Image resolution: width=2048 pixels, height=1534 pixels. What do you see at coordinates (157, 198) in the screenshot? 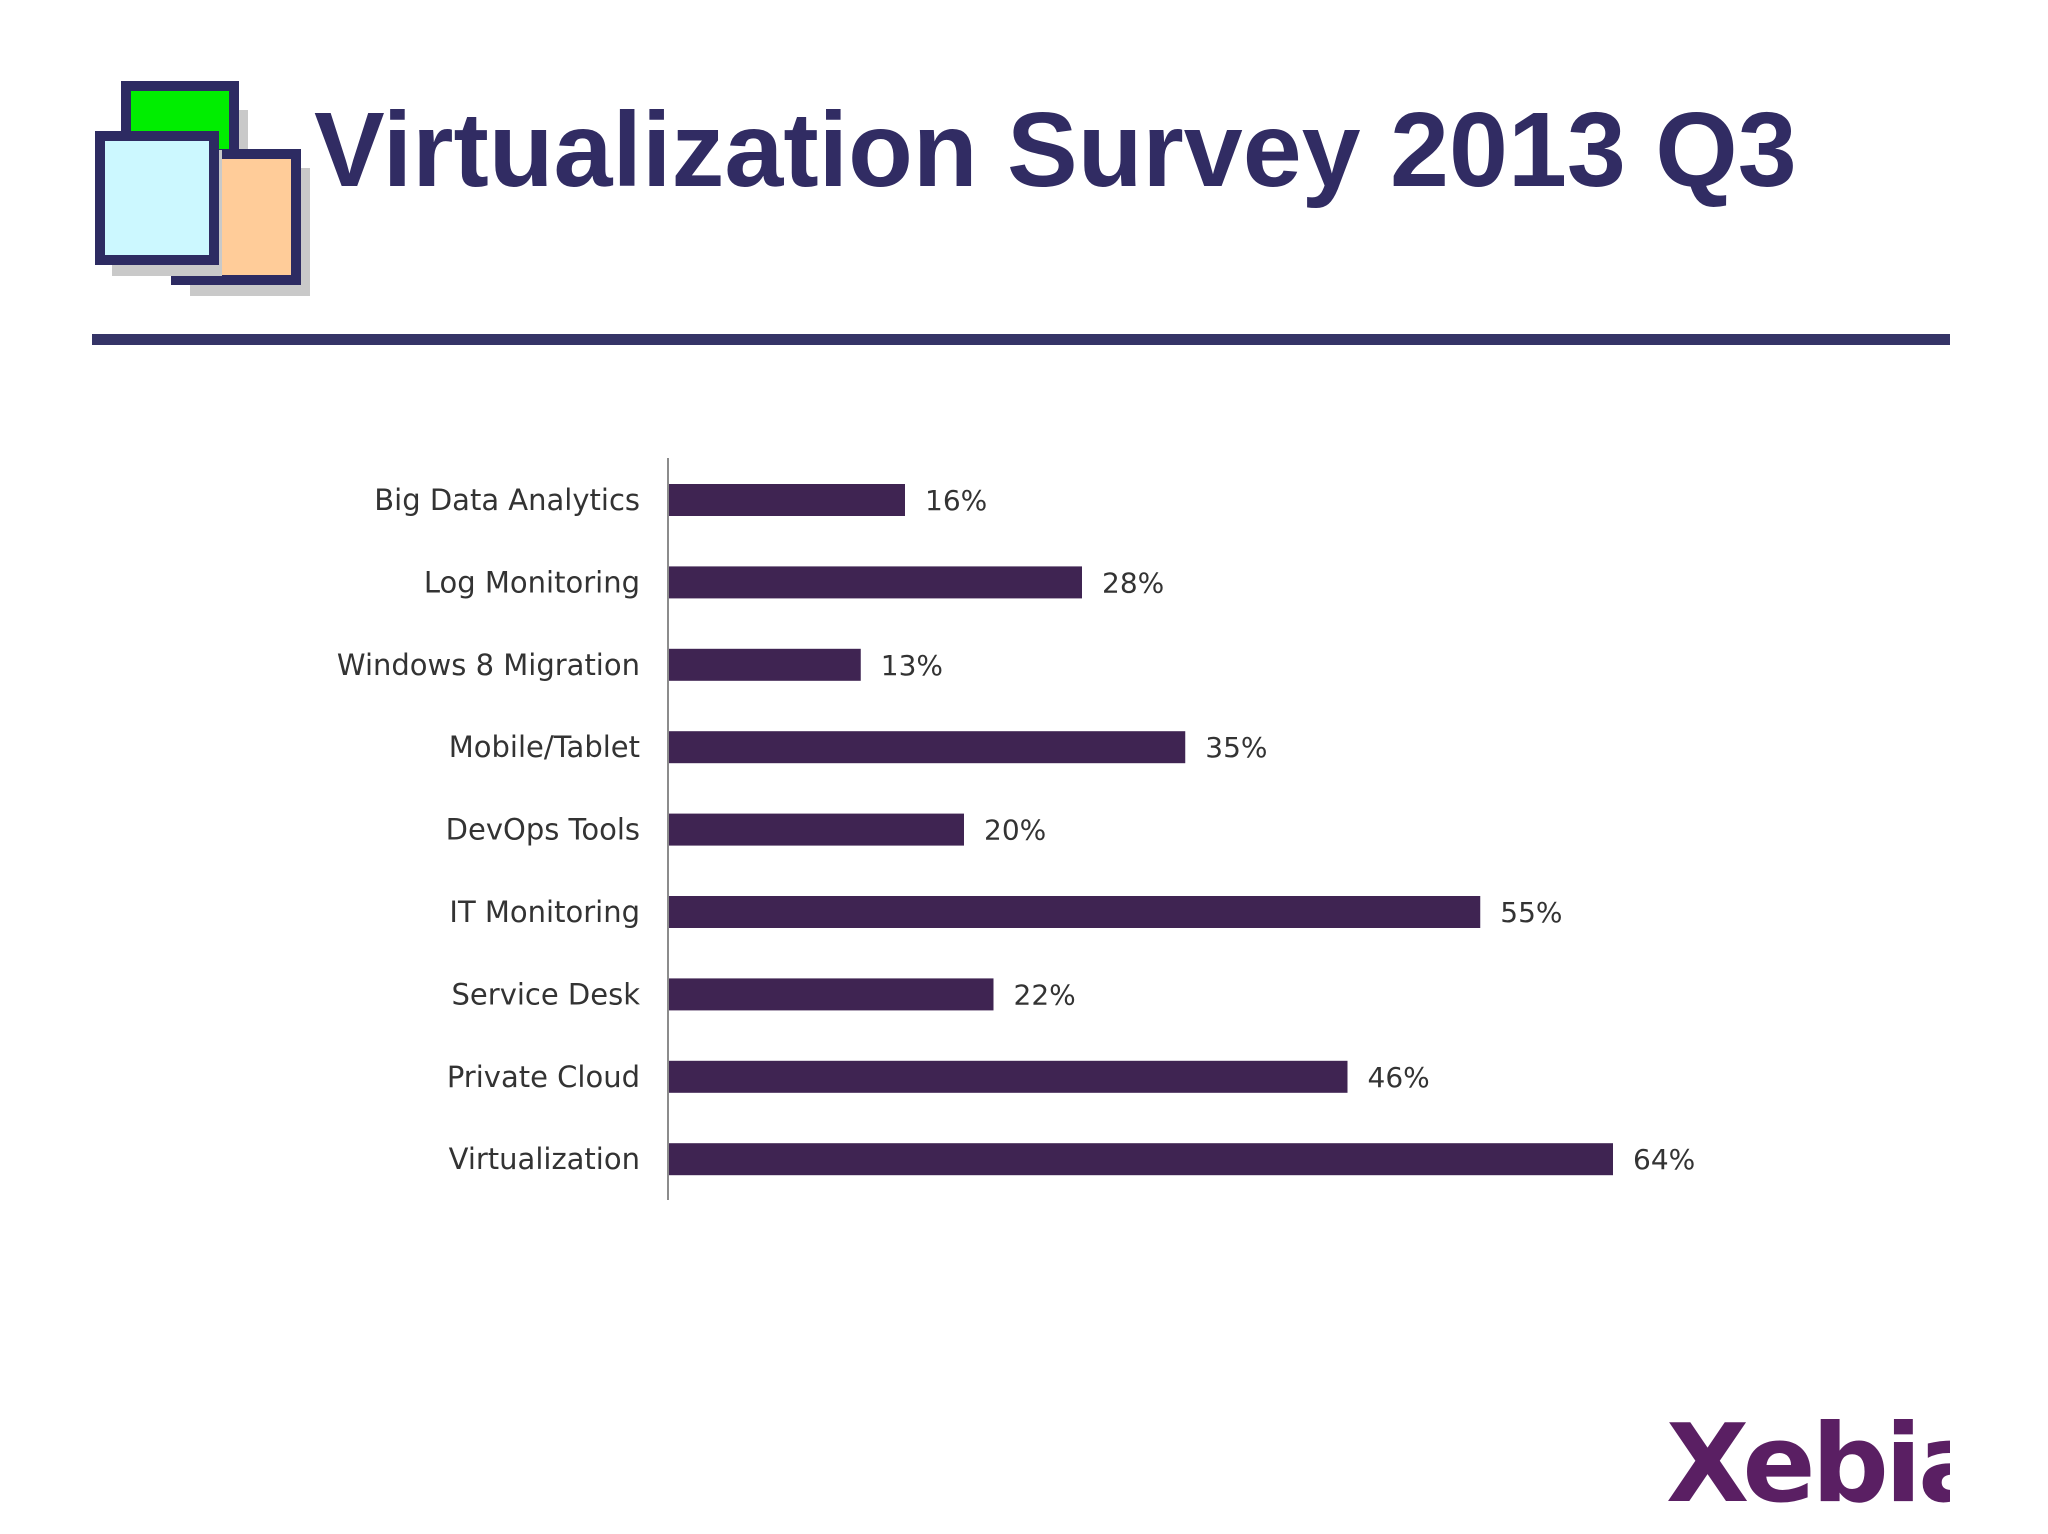
I see `icon-window-cyan` at bounding box center [157, 198].